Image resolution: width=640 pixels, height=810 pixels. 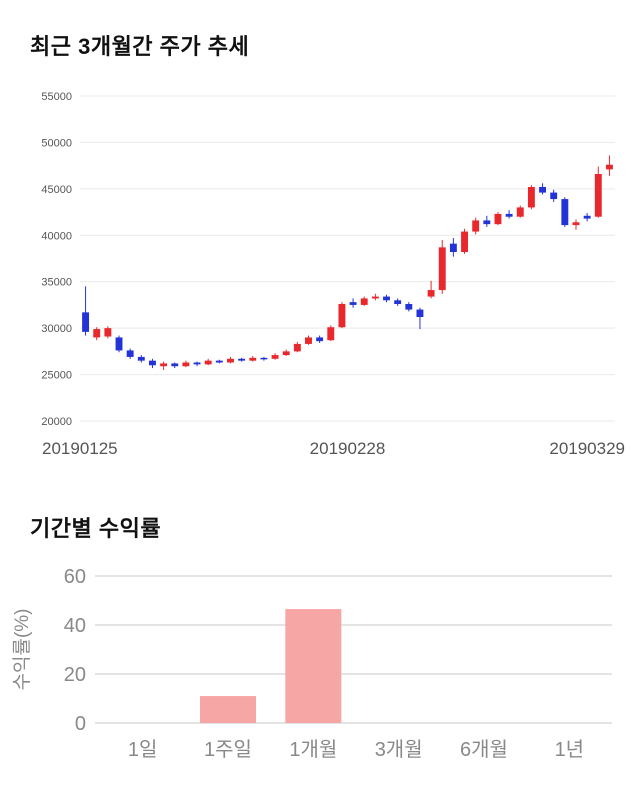 What do you see at coordinates (484, 749) in the screenshot?
I see `x-axis-category-label: 6개월` at bounding box center [484, 749].